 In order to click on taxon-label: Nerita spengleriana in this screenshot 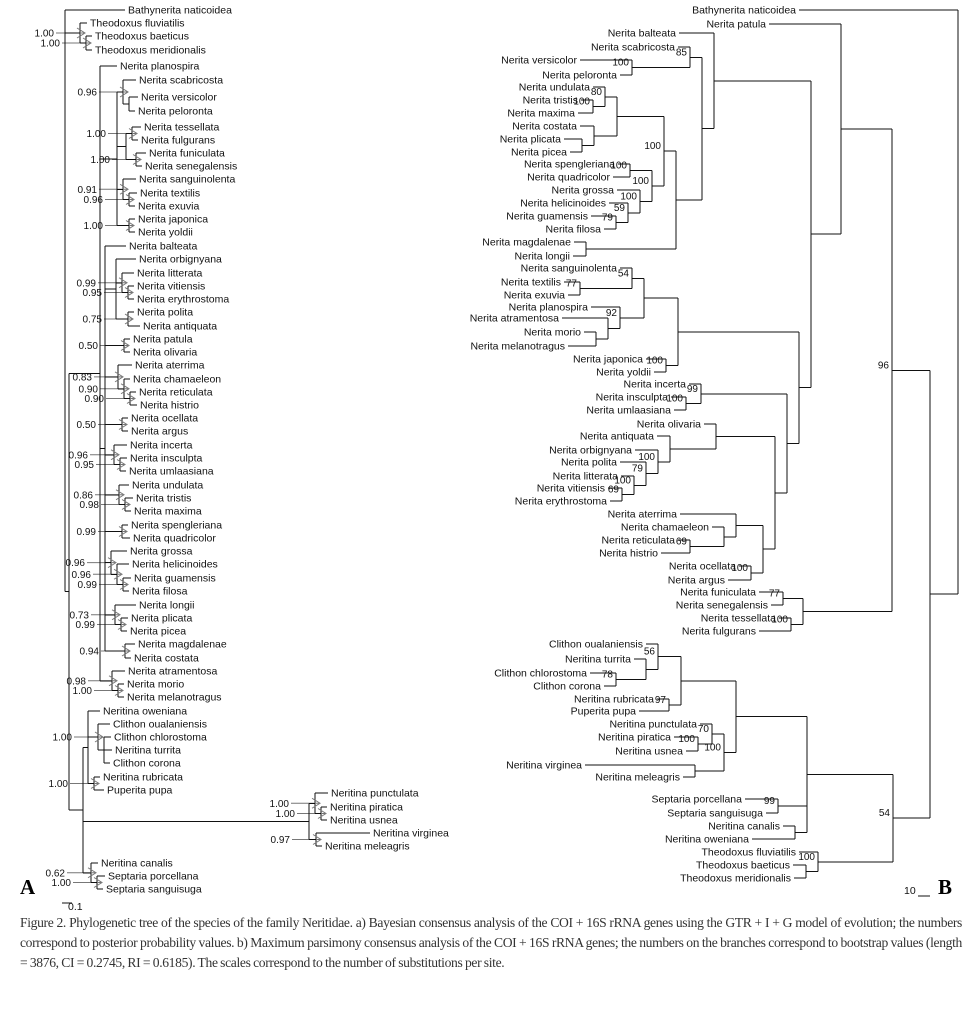, I will do `click(176, 526)`.